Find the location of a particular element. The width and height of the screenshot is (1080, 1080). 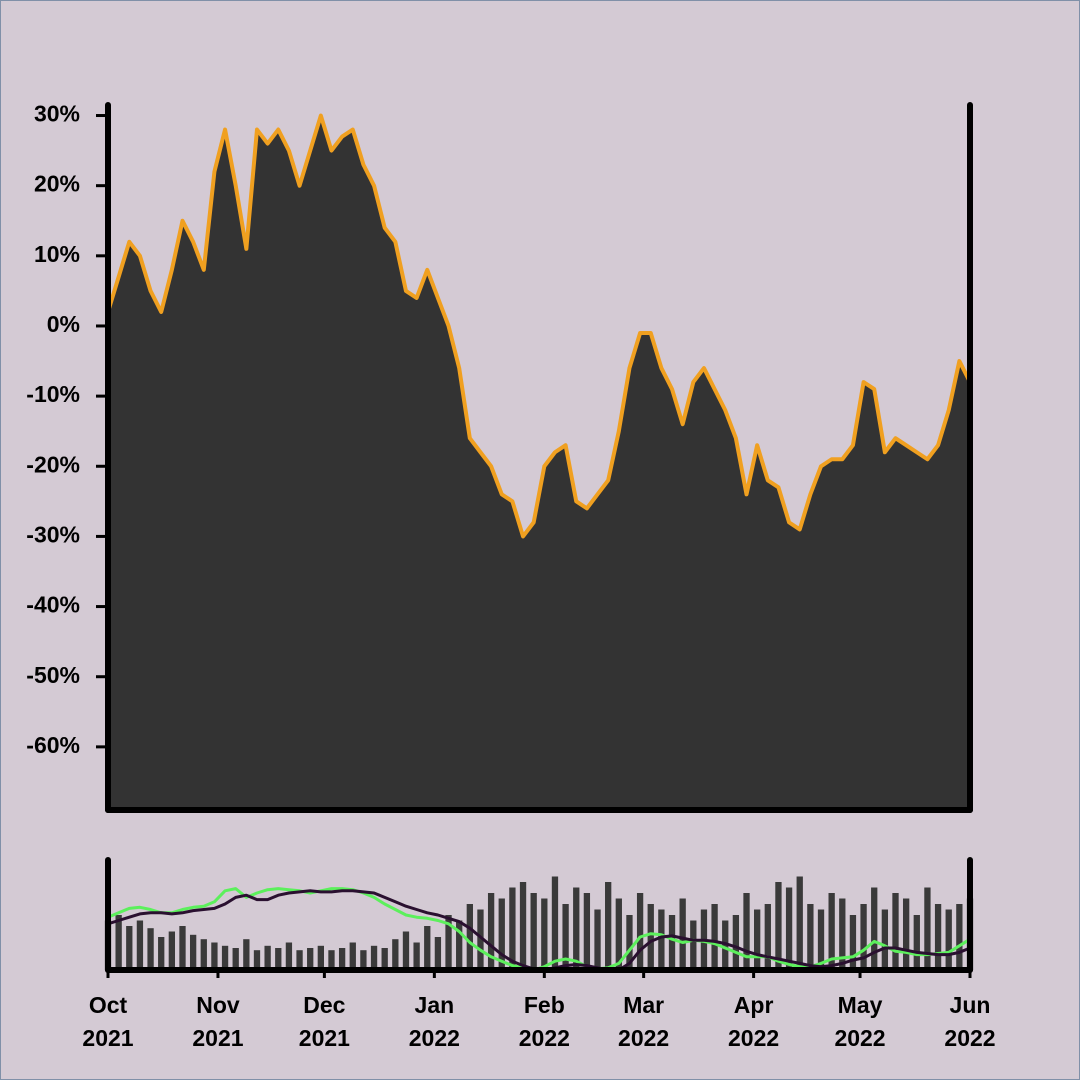

x-tick-label: Feb is located at coordinates (544, 1005).